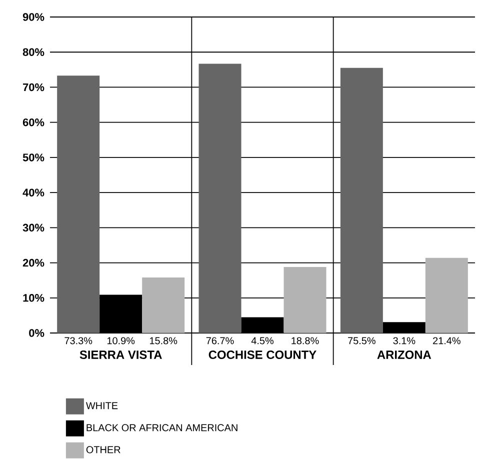 The image size is (477, 462). What do you see at coordinates (103, 450) in the screenshot?
I see `legend-label: OTHER` at bounding box center [103, 450].